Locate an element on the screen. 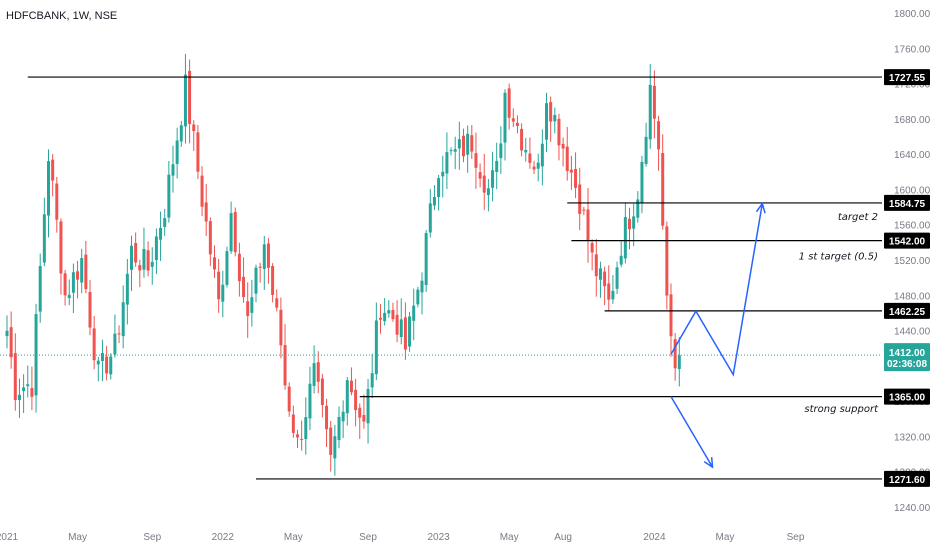 The image size is (932, 550). x-tick-label: 2022 is located at coordinates (223, 537).